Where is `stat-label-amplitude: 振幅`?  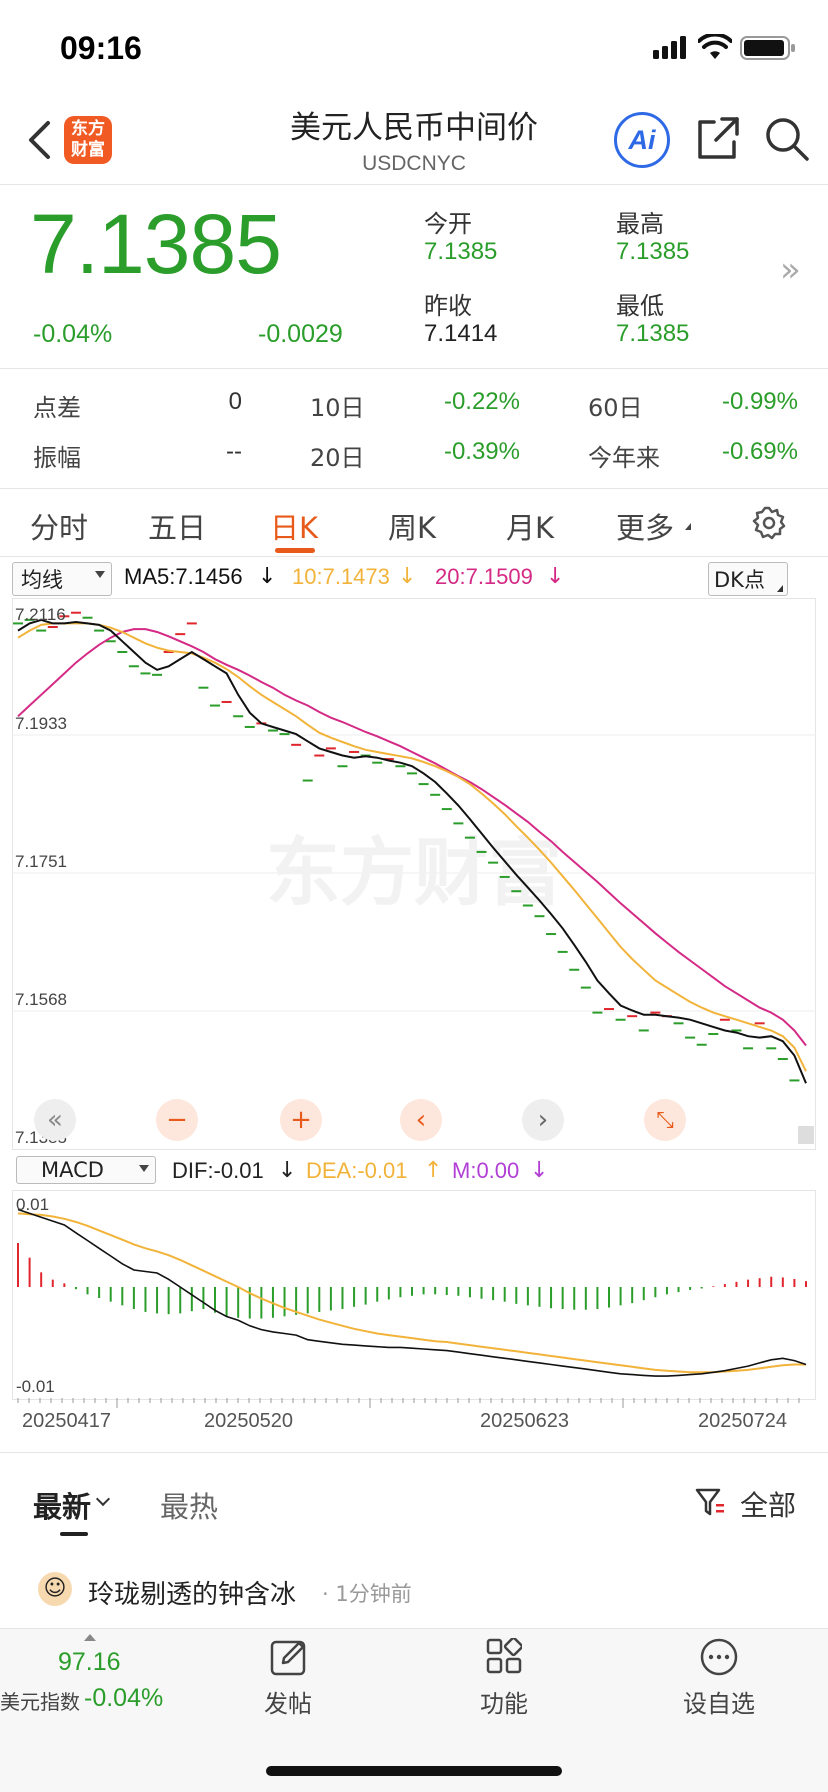
stat-label-amplitude: 振幅 is located at coordinates (57, 458).